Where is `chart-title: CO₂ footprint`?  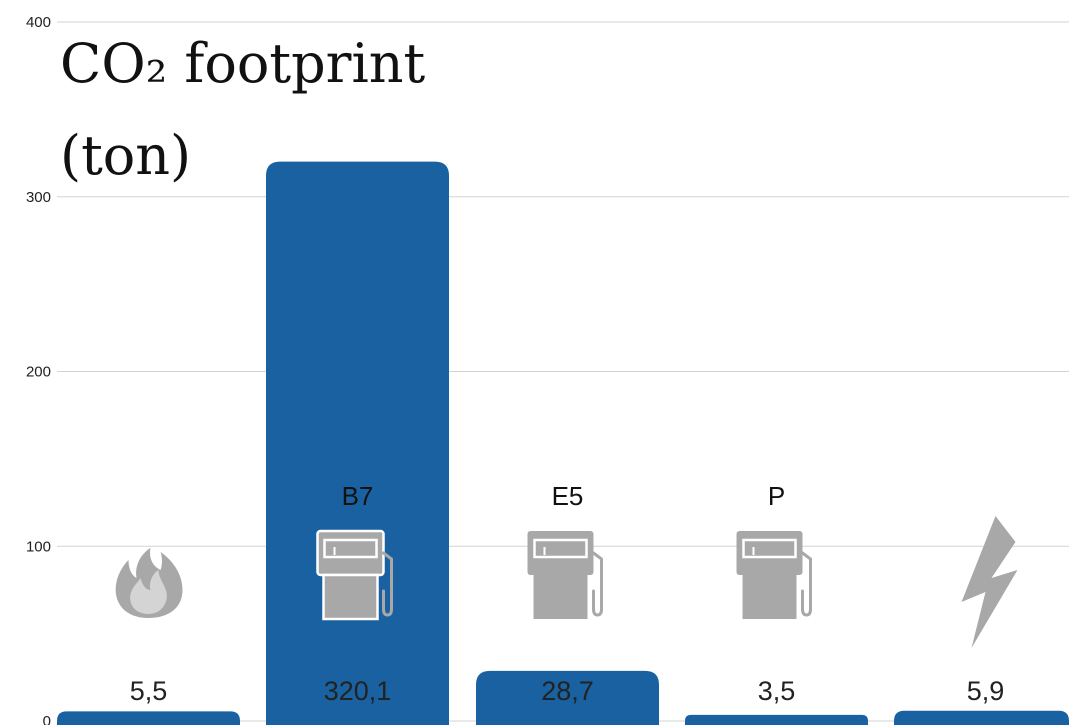
chart-title: CO₂ footprint is located at coordinates (243, 63).